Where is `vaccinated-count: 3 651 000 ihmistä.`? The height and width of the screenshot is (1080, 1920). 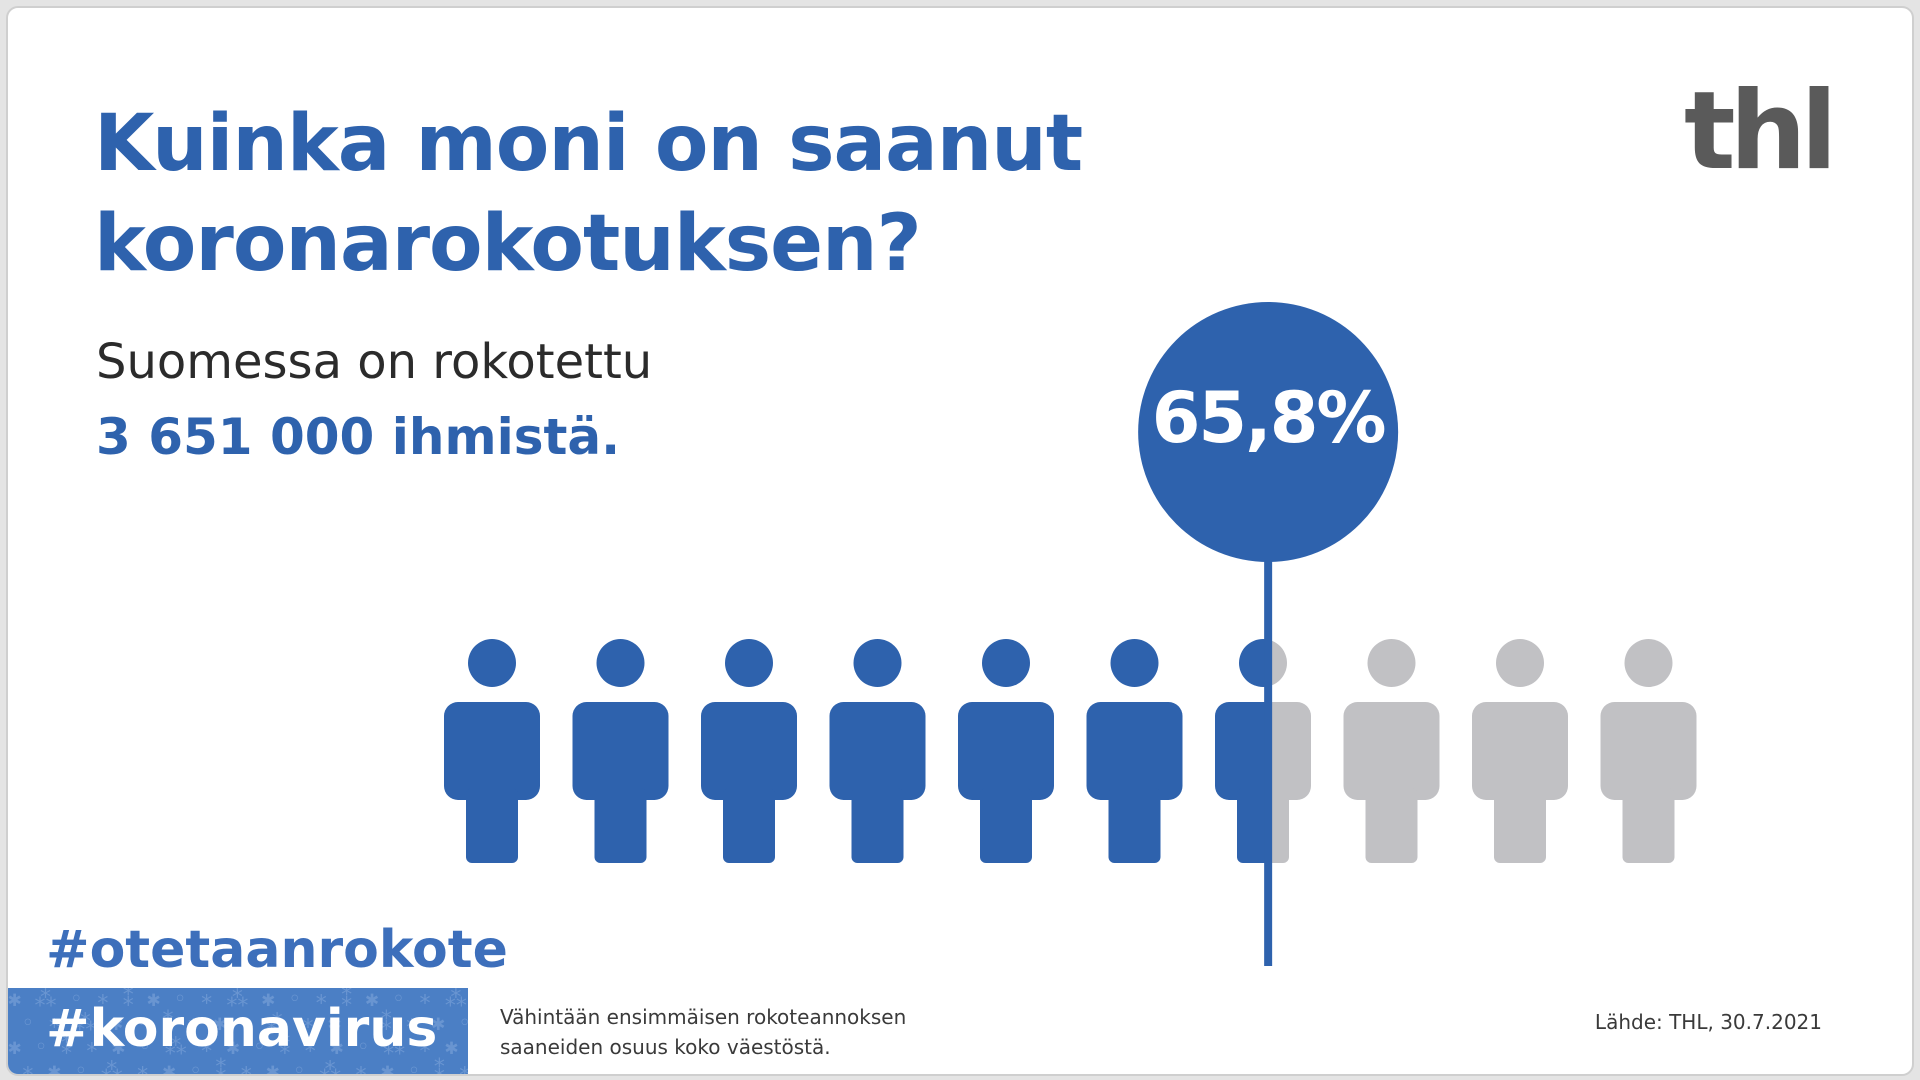
vaccinated-count: 3 651 000 ihmistä. is located at coordinates (358, 437).